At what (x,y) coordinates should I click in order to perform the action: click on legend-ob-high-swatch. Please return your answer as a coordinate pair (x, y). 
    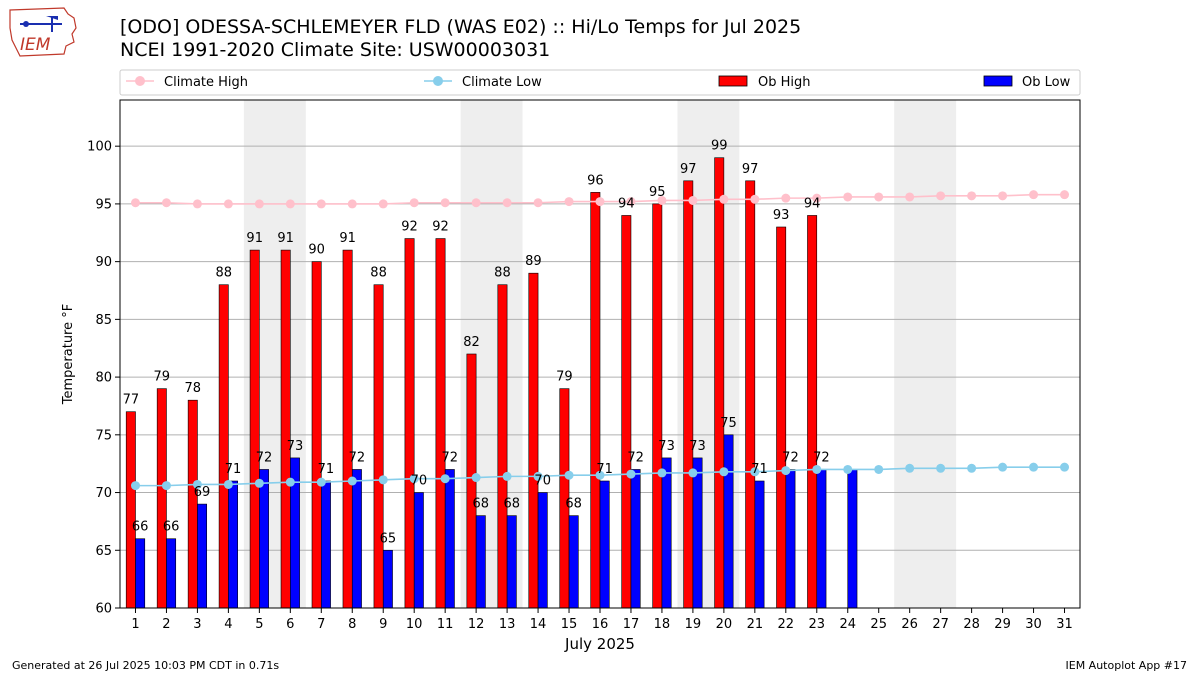
    Looking at the image, I should click on (733, 81).